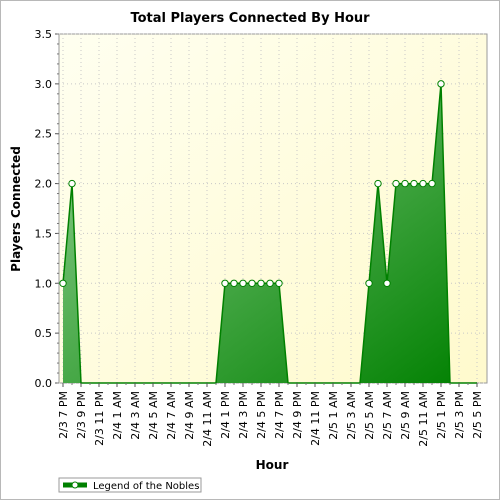  I want to click on legend-label: Legend of the Nobles, so click(146, 486).